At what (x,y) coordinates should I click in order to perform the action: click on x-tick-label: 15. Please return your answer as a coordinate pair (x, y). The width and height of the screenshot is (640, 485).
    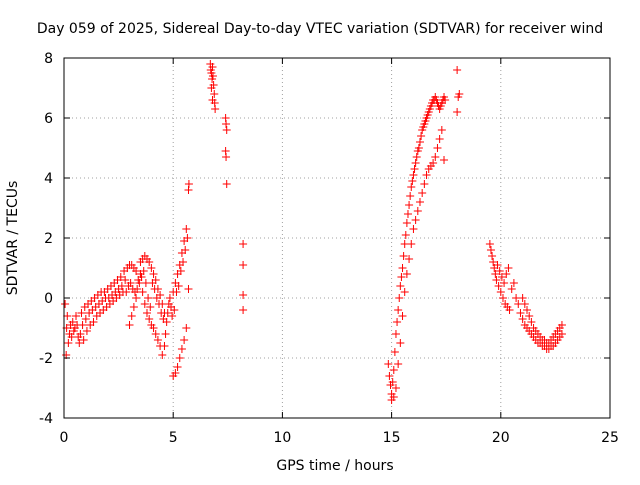
    Looking at the image, I should click on (392, 438).